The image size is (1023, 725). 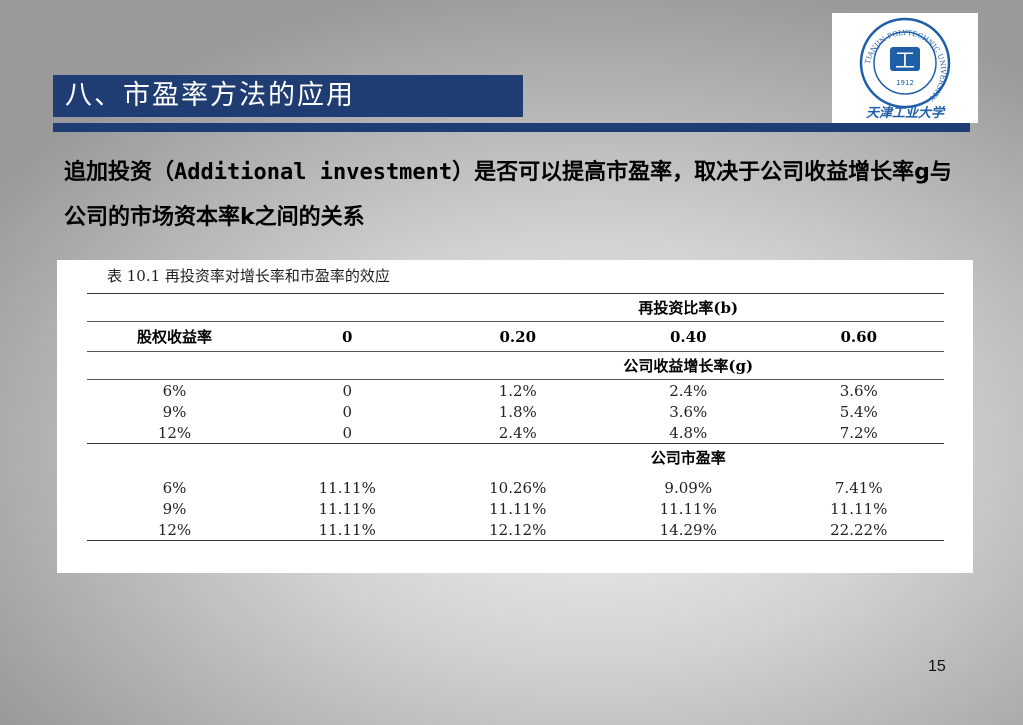 I want to click on table-cell: 7.2%, so click(x=858, y=432).